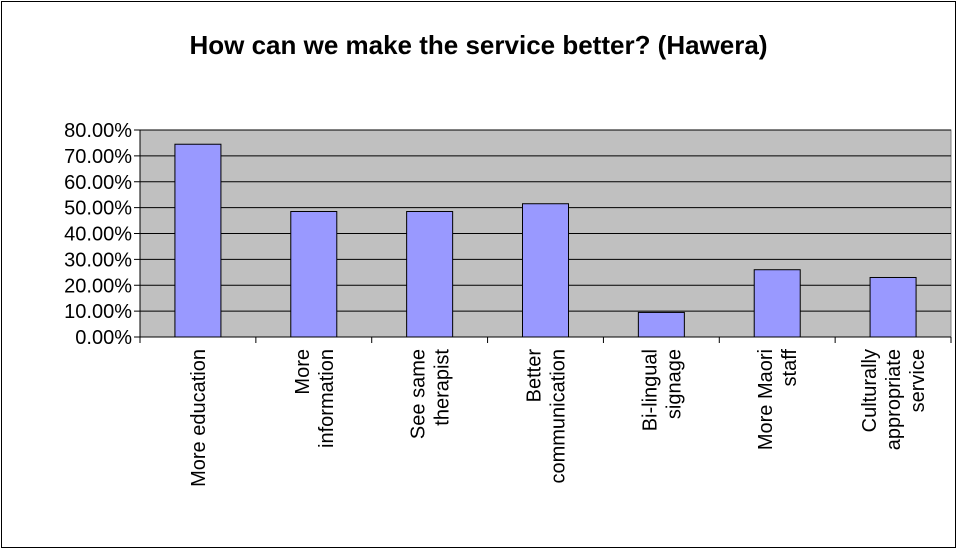  What do you see at coordinates (870, 390) in the screenshot?
I see `x-tick-label: Culturally` at bounding box center [870, 390].